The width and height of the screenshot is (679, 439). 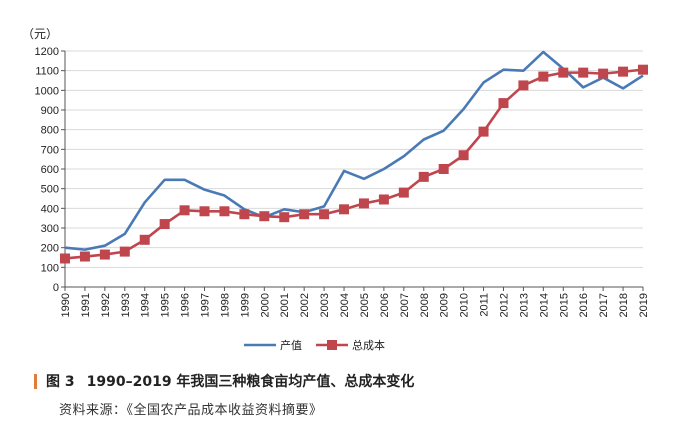 What do you see at coordinates (465, 305) in the screenshot?
I see `x-tick-label: 2010` at bounding box center [465, 305].